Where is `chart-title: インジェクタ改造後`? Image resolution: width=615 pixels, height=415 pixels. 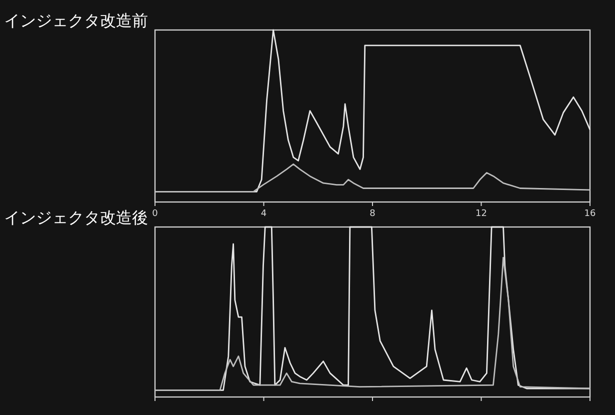 chart-title: インジェクタ改造後 is located at coordinates (76, 217).